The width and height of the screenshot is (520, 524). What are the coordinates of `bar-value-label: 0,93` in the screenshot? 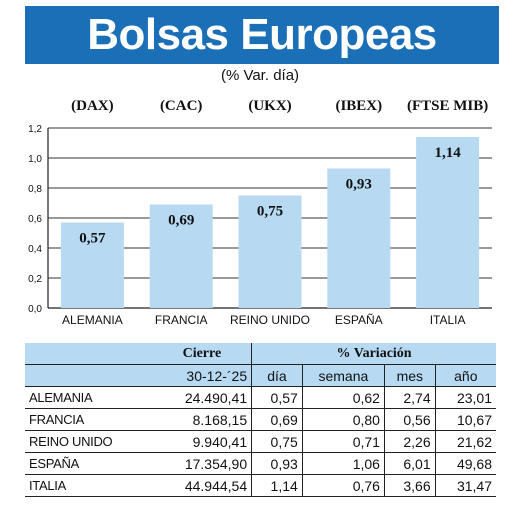 It's located at (359, 185).